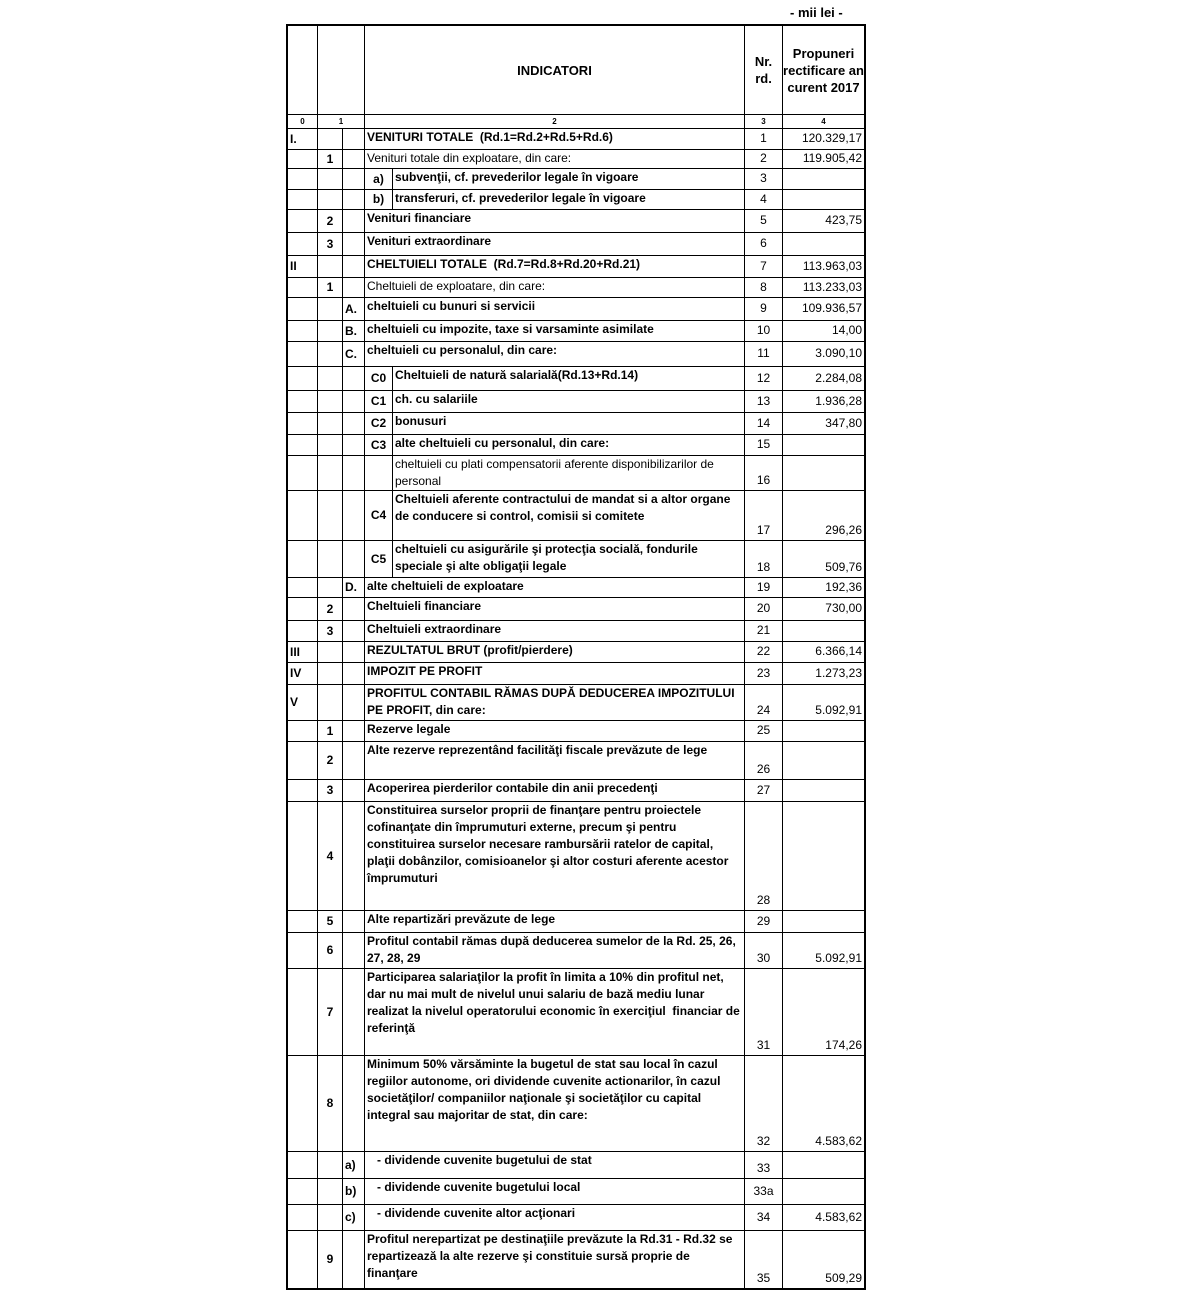 The image size is (1182, 1300). I want to click on row-code: C3, so click(378, 445).